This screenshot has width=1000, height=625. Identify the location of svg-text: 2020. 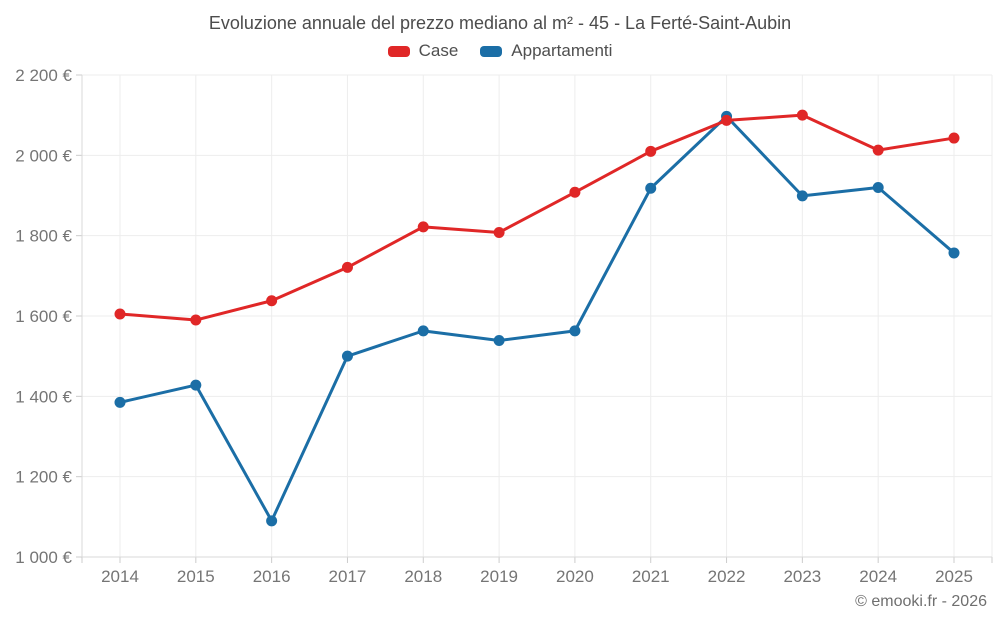
(575, 576).